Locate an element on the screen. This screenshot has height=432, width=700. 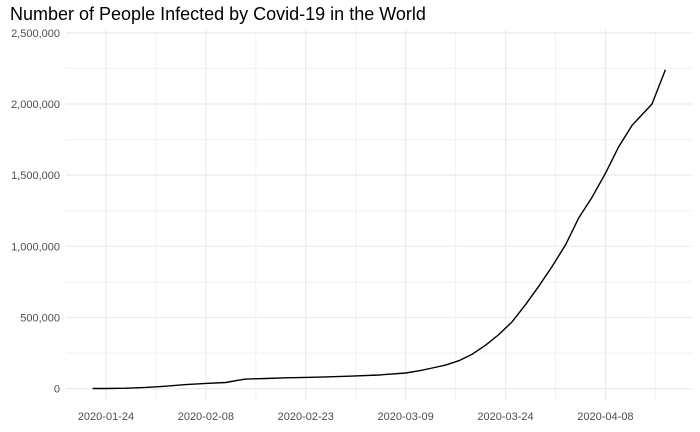
y-tick-label: 1,500,000 is located at coordinates (35, 176).